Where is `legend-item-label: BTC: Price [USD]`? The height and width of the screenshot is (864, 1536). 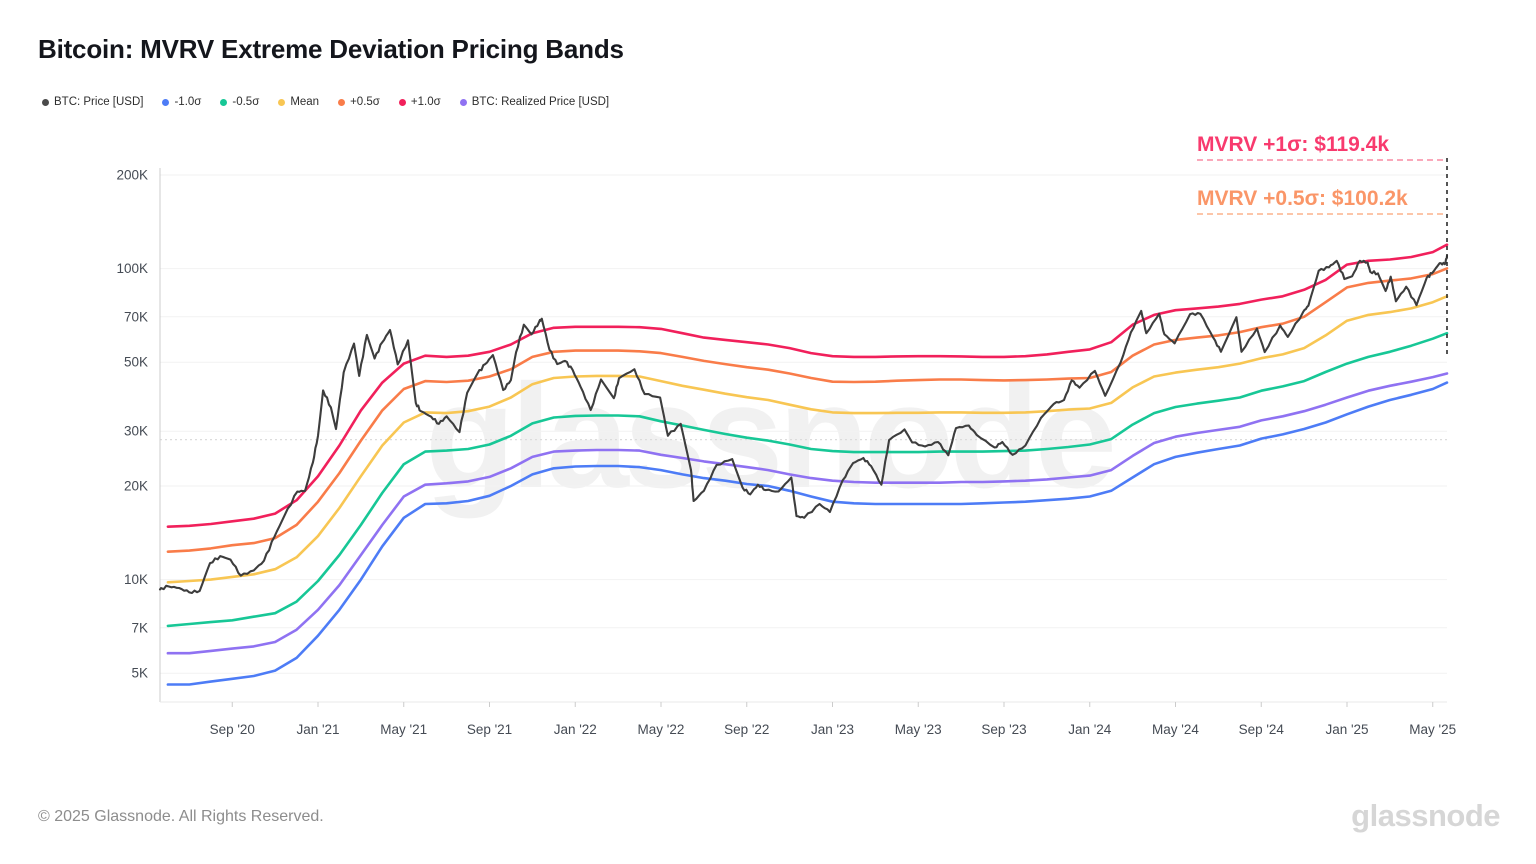 legend-item-label: BTC: Price [USD] is located at coordinates (99, 102).